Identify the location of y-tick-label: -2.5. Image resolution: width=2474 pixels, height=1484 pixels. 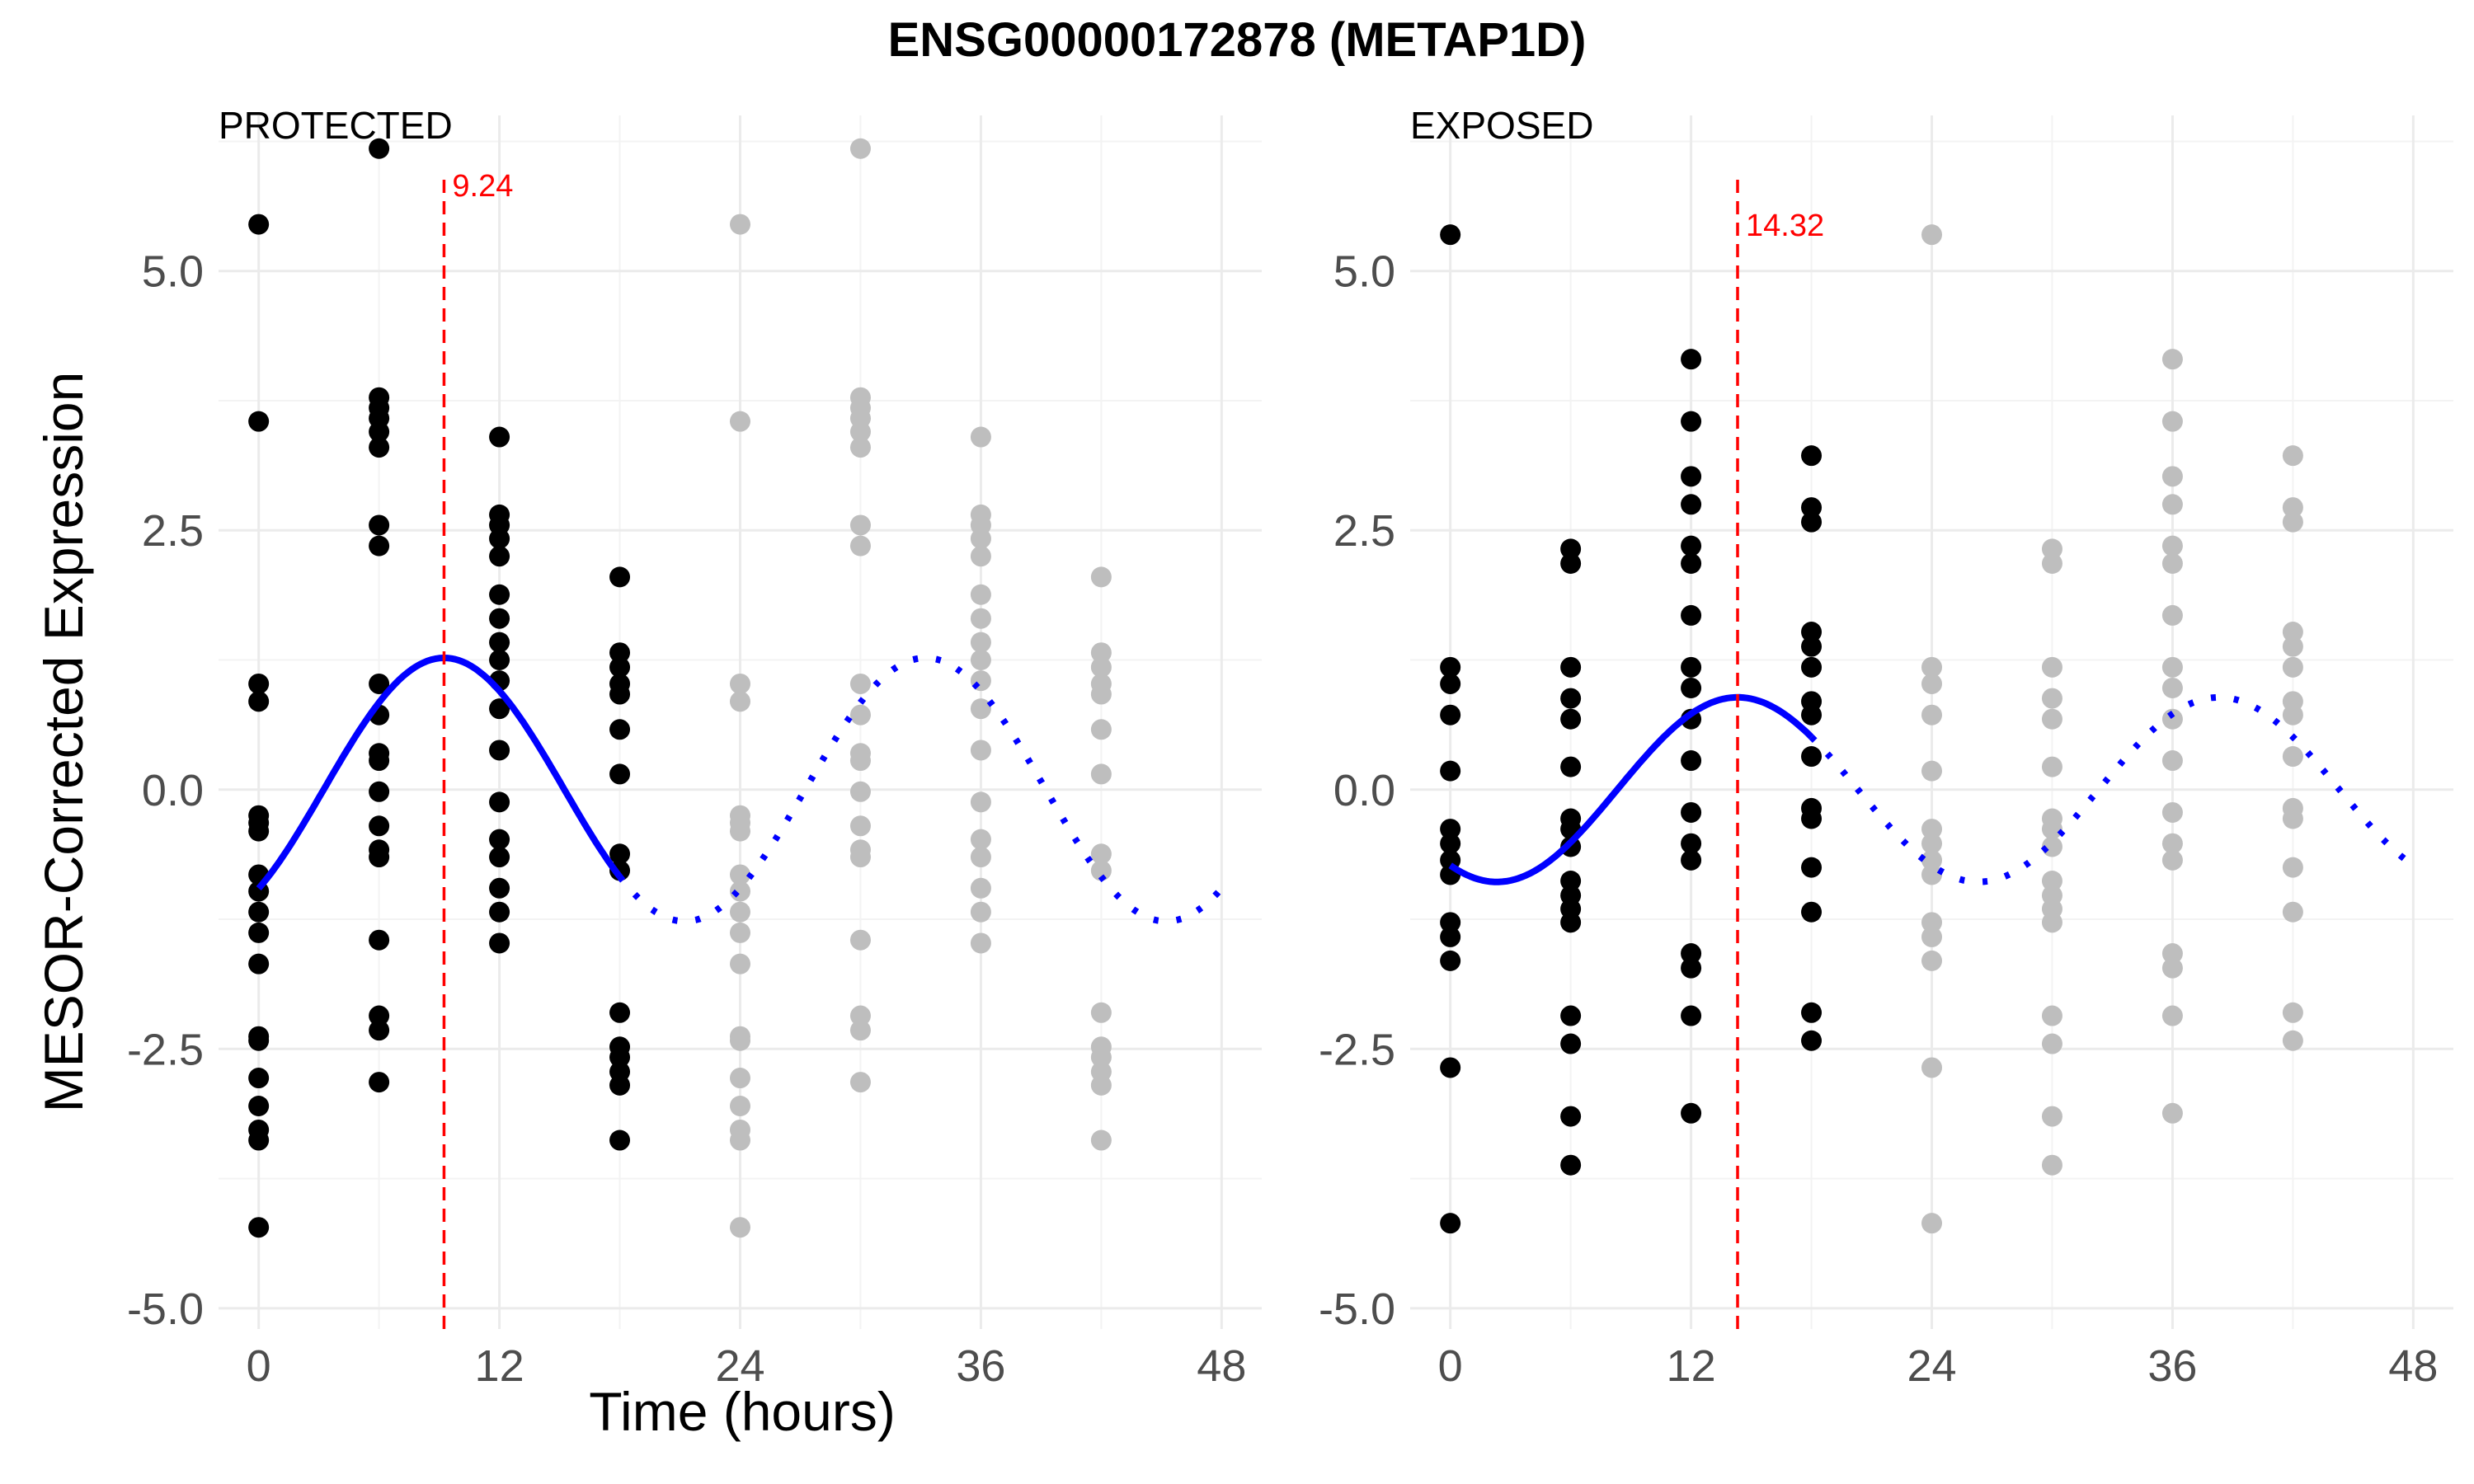
(1357, 1049).